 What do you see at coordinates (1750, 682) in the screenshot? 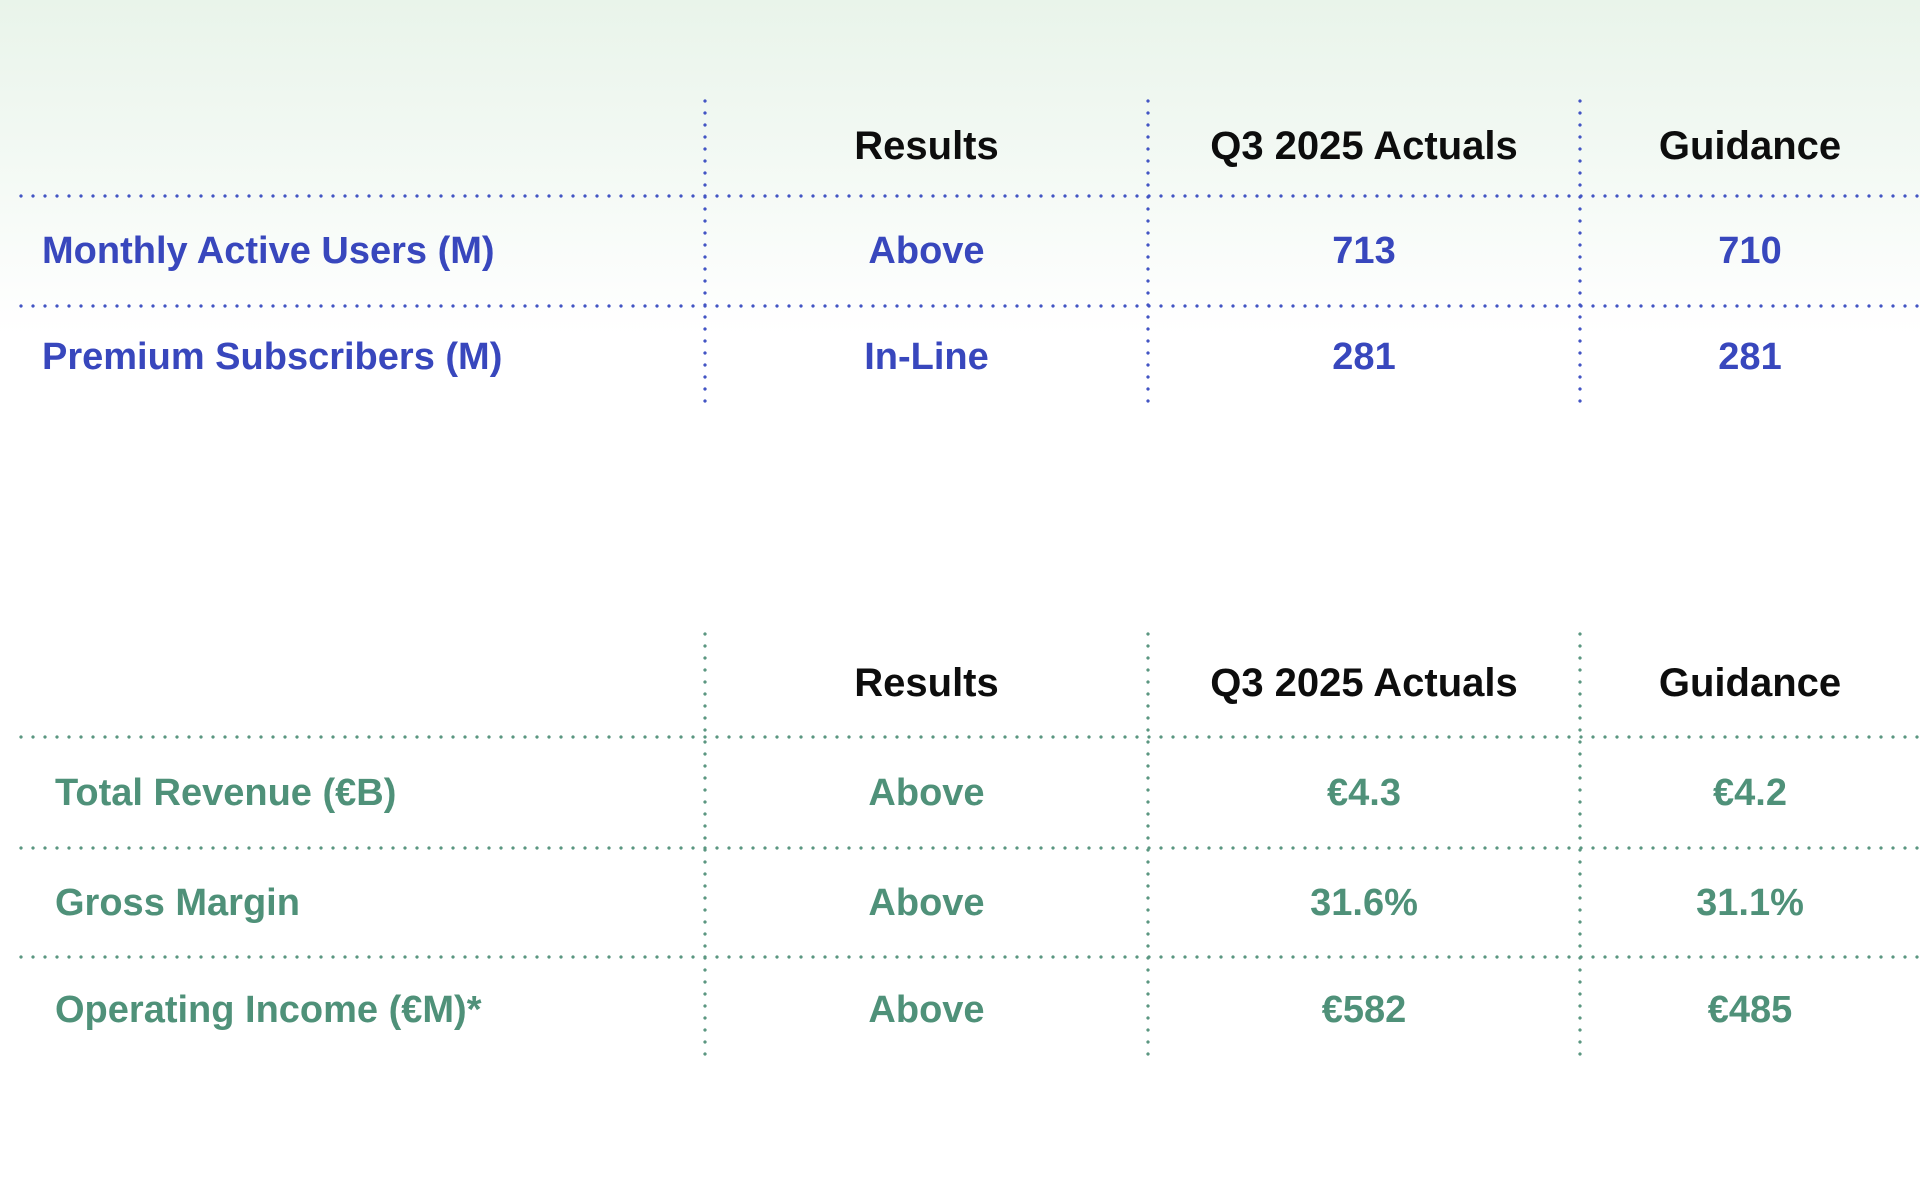
I see `financials-column-header-guidance: Guidance` at bounding box center [1750, 682].